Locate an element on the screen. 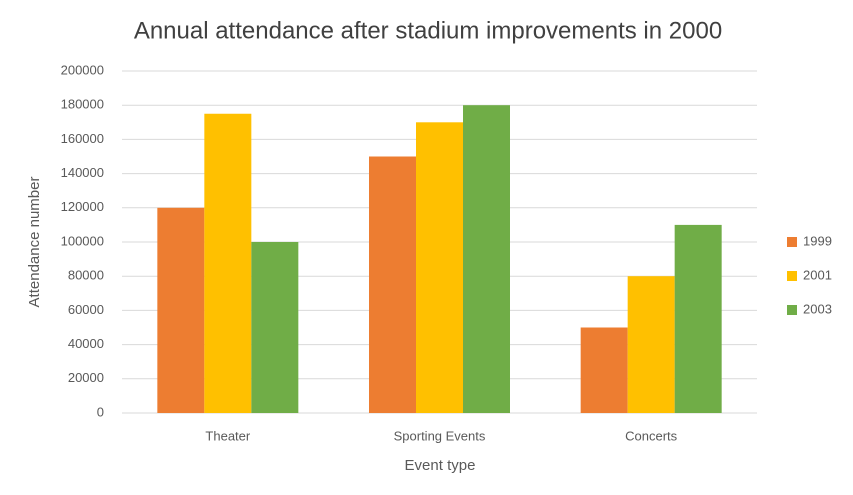 This screenshot has height=495, width=853. legend-label: 1999 is located at coordinates (817, 240).